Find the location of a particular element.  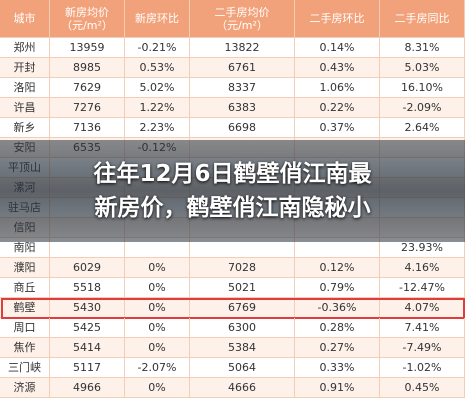

table-cell: 0.91% is located at coordinates (337, 388).